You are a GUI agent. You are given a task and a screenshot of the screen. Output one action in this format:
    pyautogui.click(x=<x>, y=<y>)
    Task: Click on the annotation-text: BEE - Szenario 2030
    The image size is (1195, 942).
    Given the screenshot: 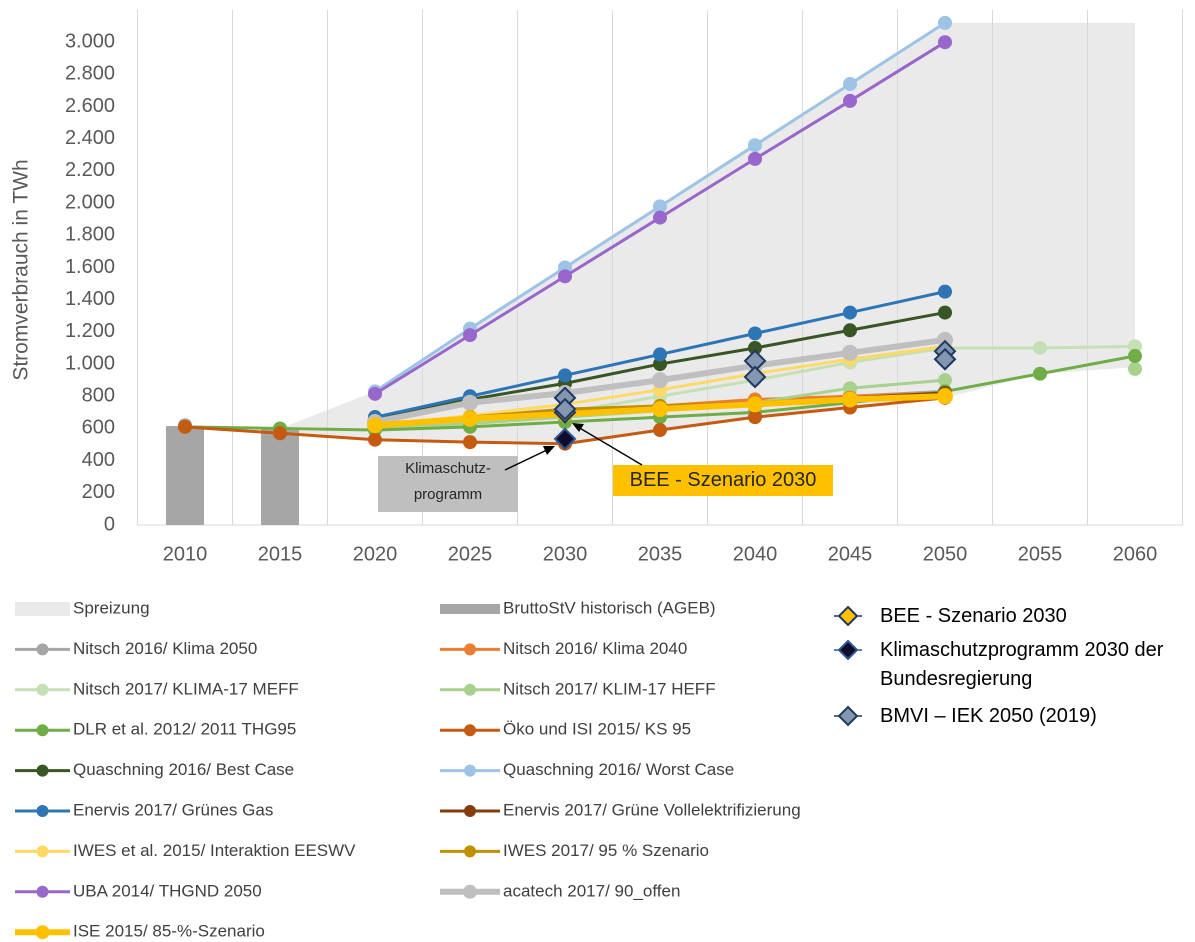 What is the action you would take?
    pyautogui.click(x=723, y=480)
    